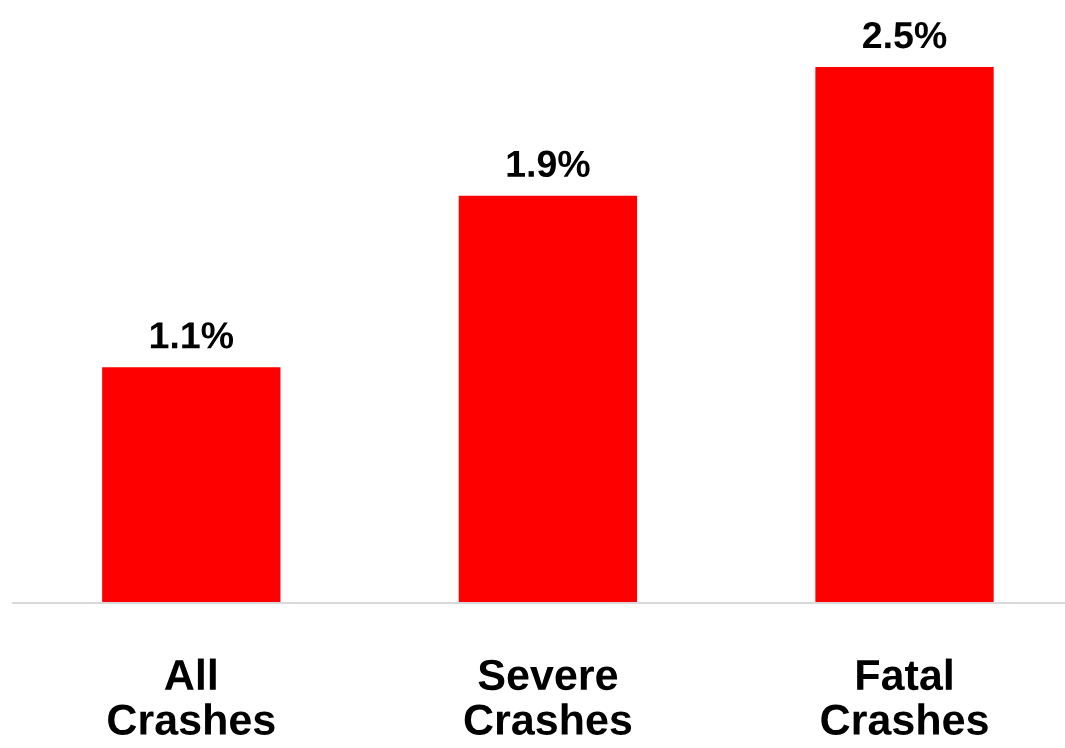 This screenshot has height=748, width=1065. I want to click on x-tick-label: All Crashes, so click(191, 696).